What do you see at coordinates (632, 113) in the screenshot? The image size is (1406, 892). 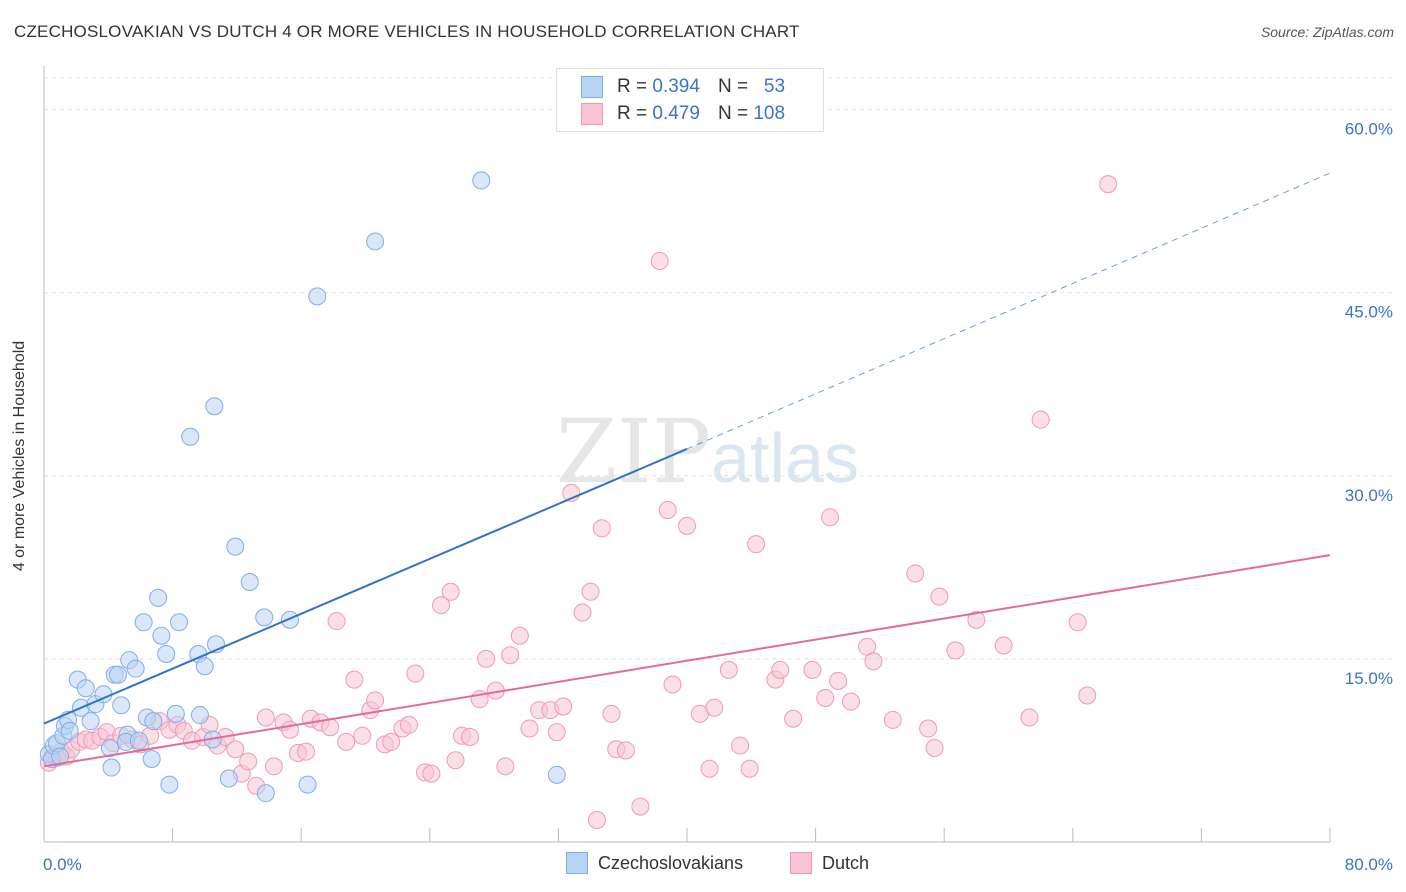 I see `dutch-r-label: R =` at bounding box center [632, 113].